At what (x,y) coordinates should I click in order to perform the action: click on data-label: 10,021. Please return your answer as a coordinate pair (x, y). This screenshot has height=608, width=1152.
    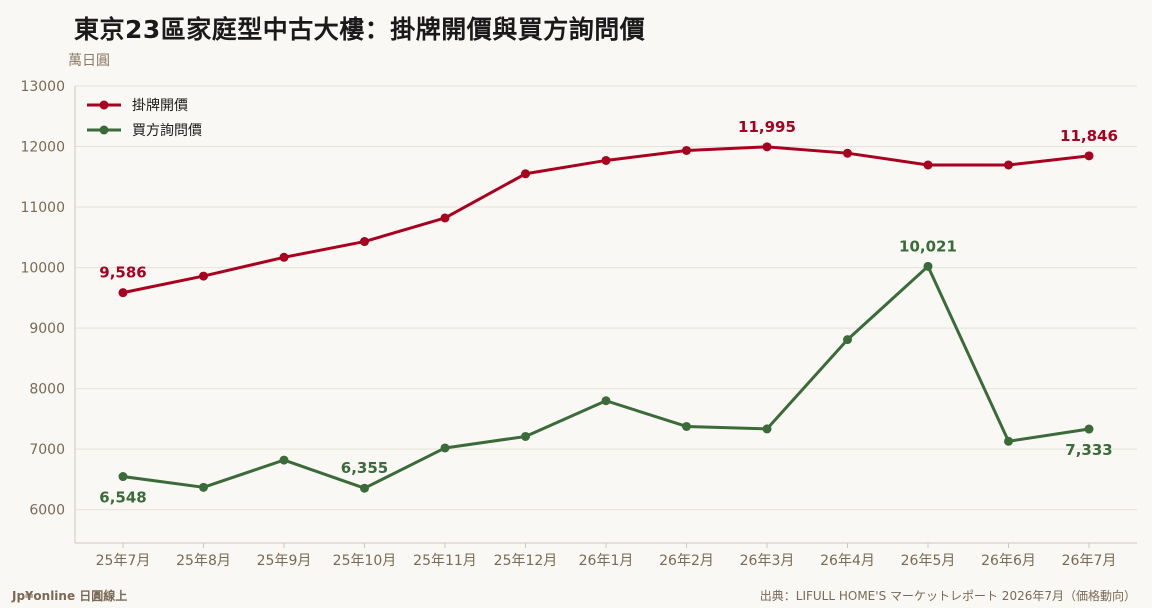
    Looking at the image, I should click on (928, 246).